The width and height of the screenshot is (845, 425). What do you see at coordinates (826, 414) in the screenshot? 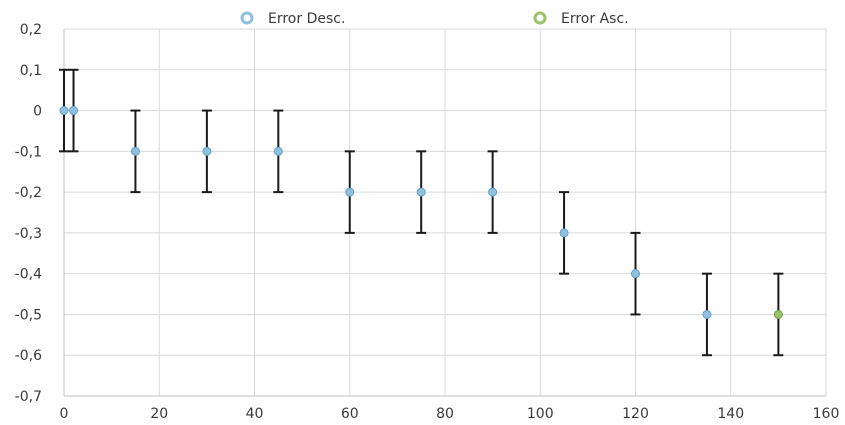
I see `x-tick-label: 160` at bounding box center [826, 414].